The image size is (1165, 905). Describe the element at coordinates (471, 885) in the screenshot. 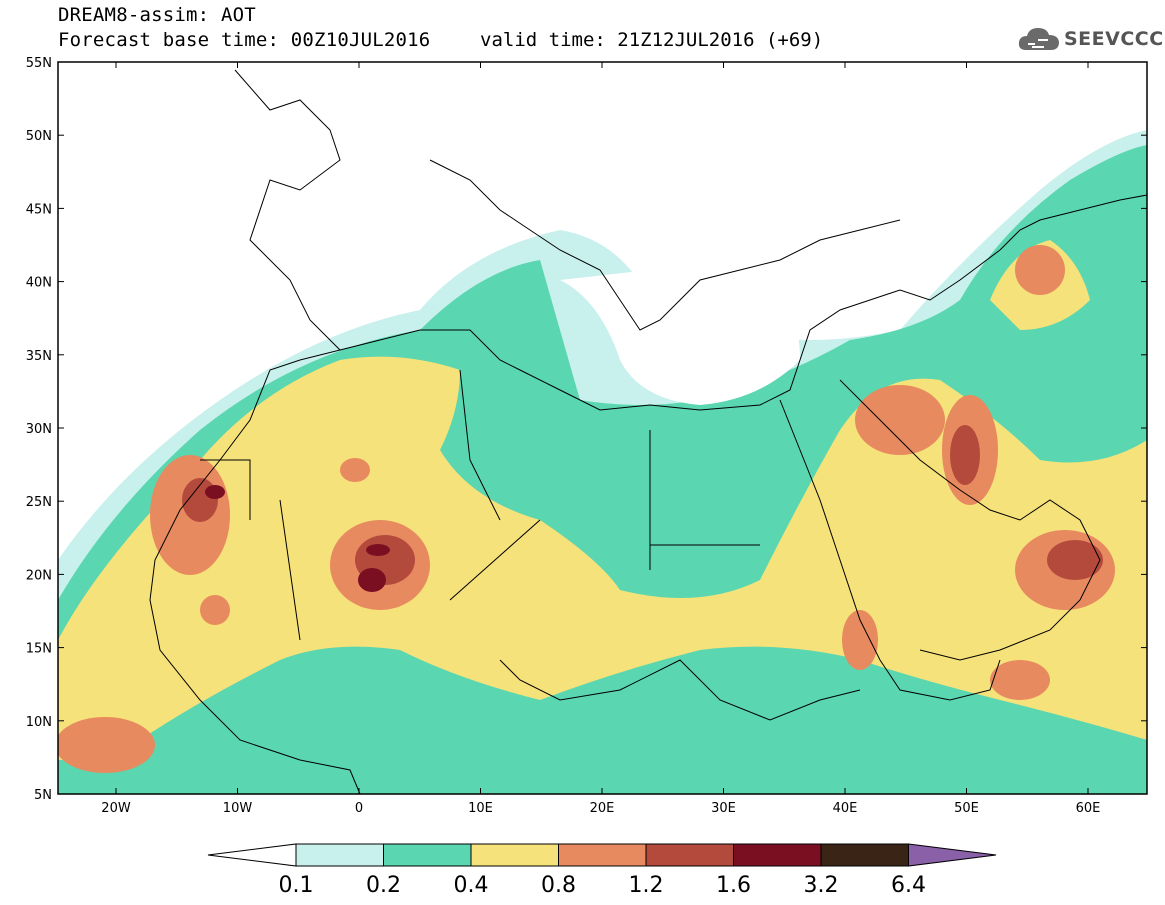

I see `colorbar-tick-label: 0.4` at that location.